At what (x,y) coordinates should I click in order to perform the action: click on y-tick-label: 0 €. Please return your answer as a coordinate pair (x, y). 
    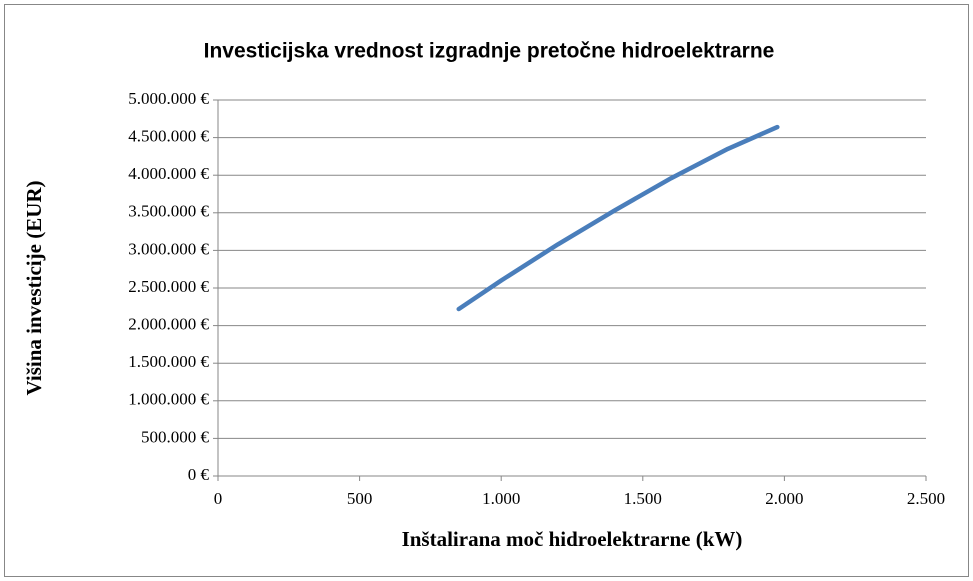
    Looking at the image, I should click on (199, 474).